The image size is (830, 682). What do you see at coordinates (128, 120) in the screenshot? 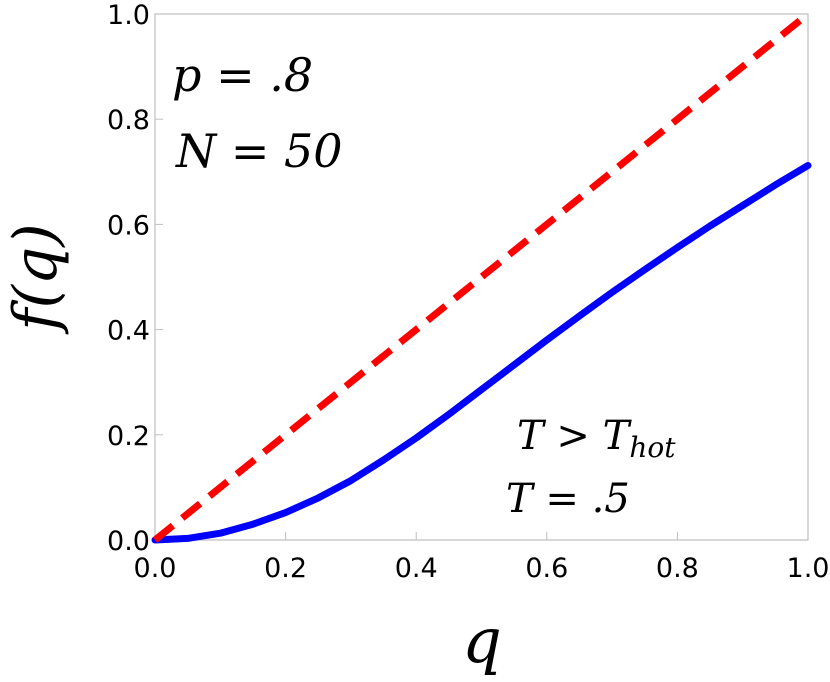
I see `y-tick-label: 0.8` at bounding box center [128, 120].